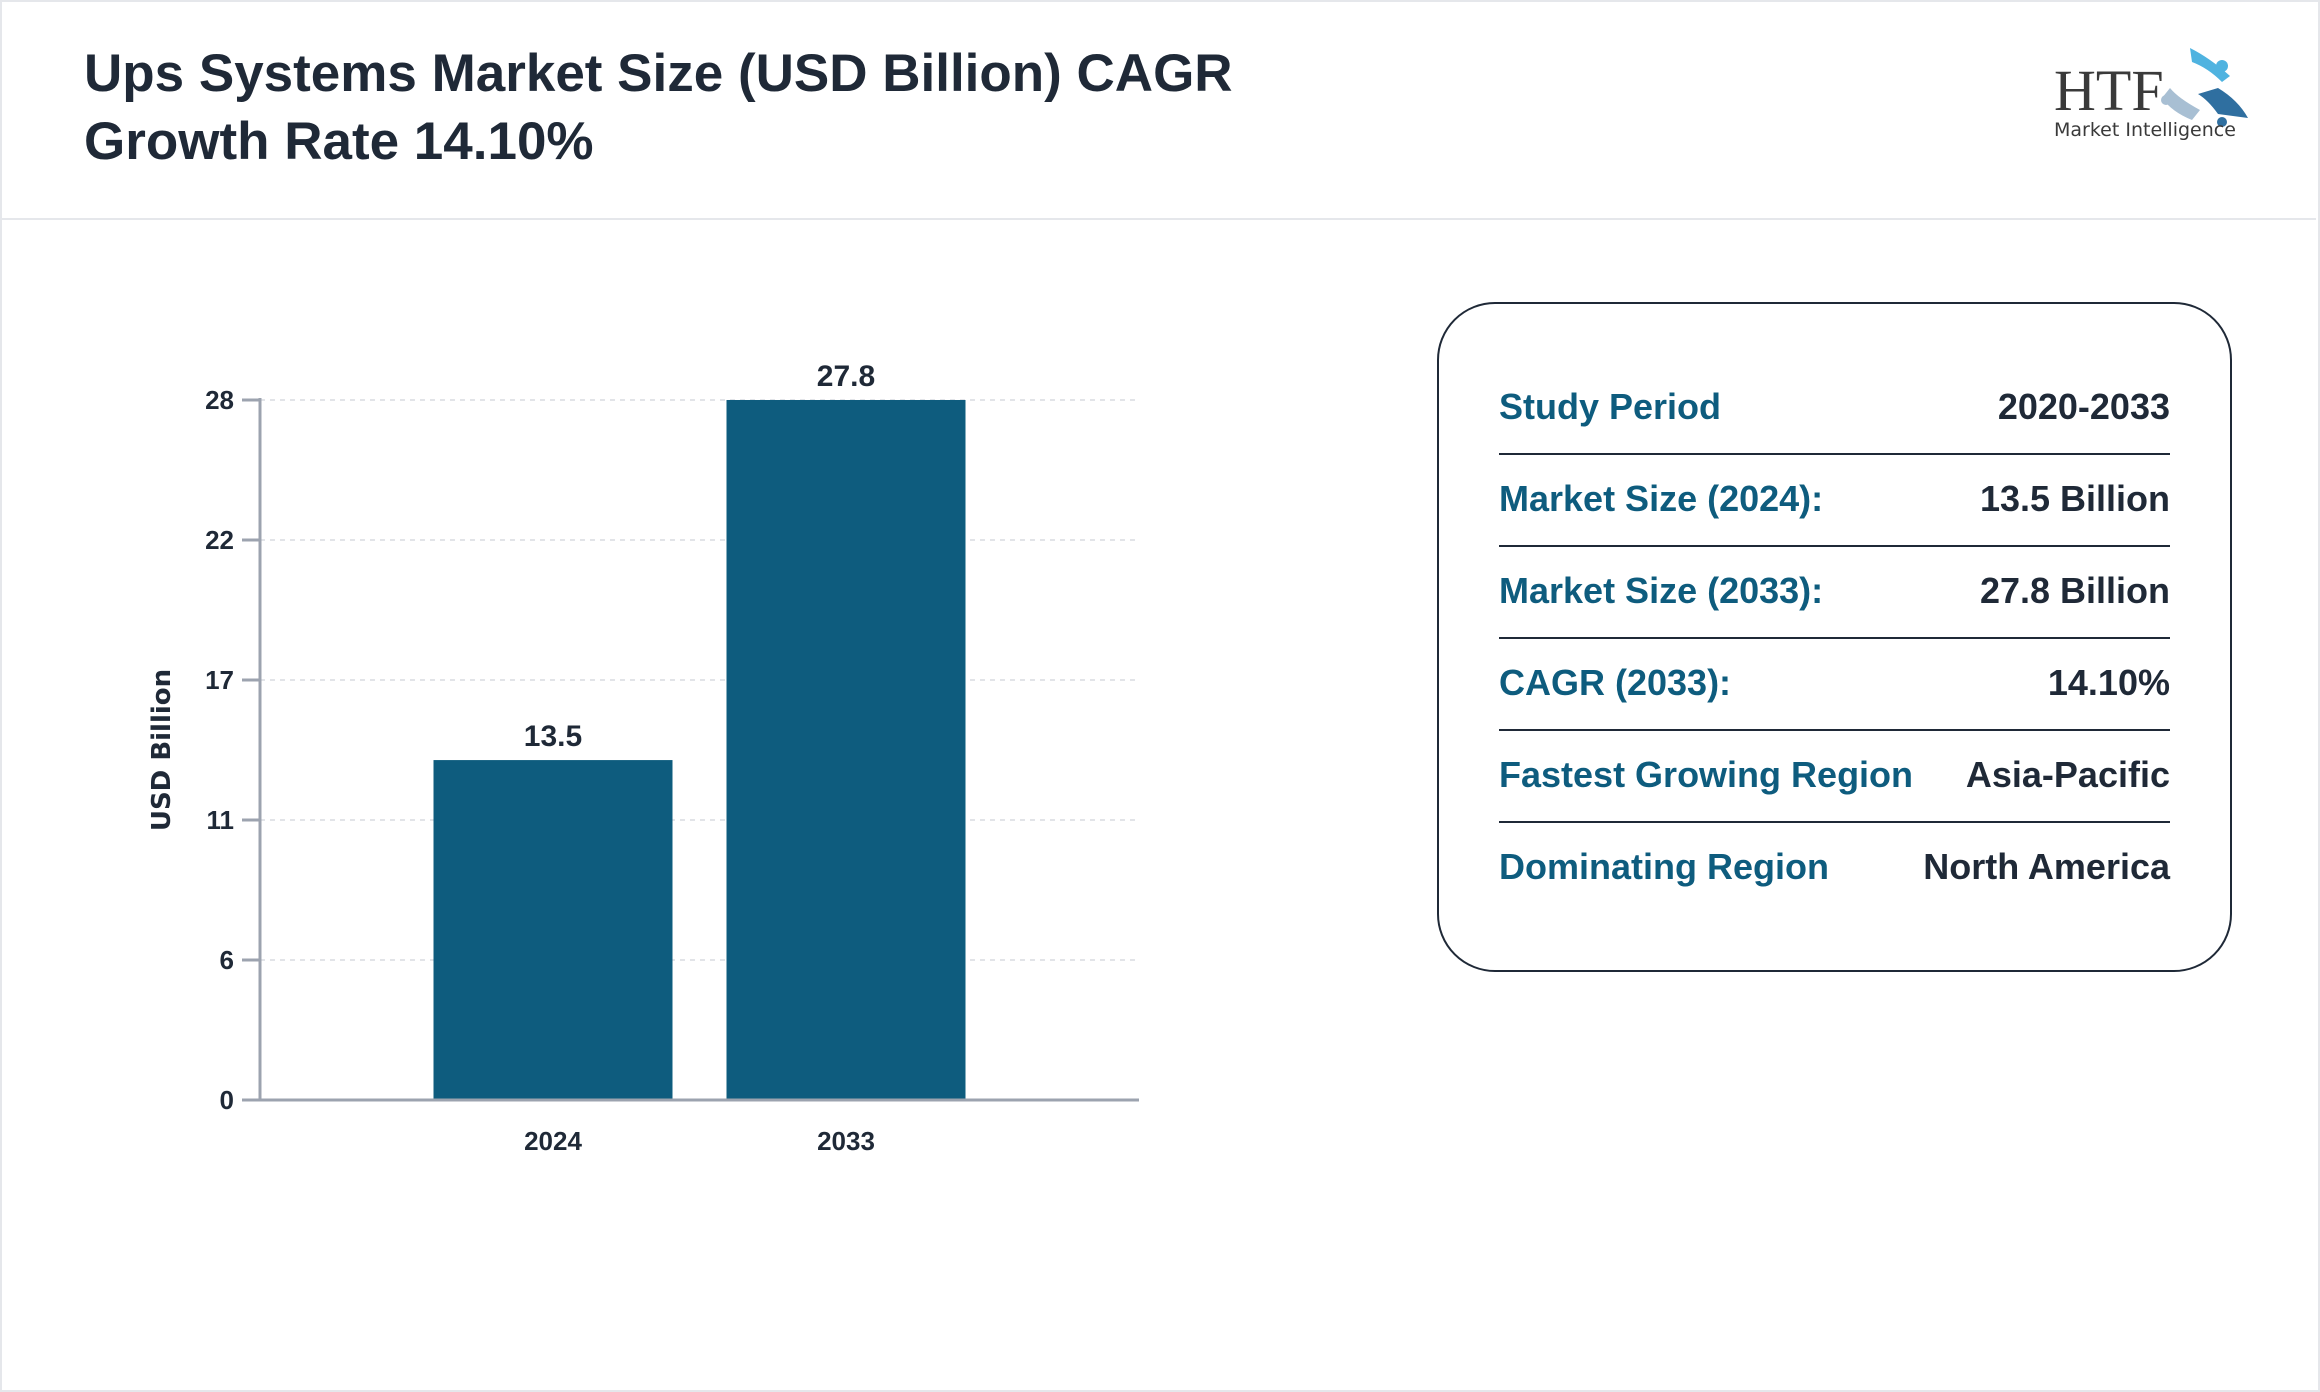 The height and width of the screenshot is (1392, 2320). I want to click on y-axis-label: USD Billion, so click(162, 750).